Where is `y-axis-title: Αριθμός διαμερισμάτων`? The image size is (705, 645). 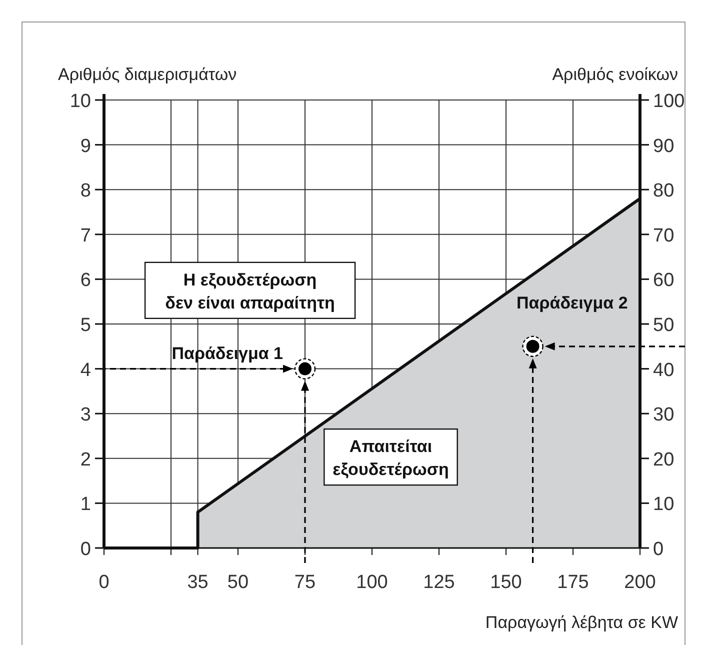 y-axis-title: Αριθμός διαμερισμάτων is located at coordinates (147, 74).